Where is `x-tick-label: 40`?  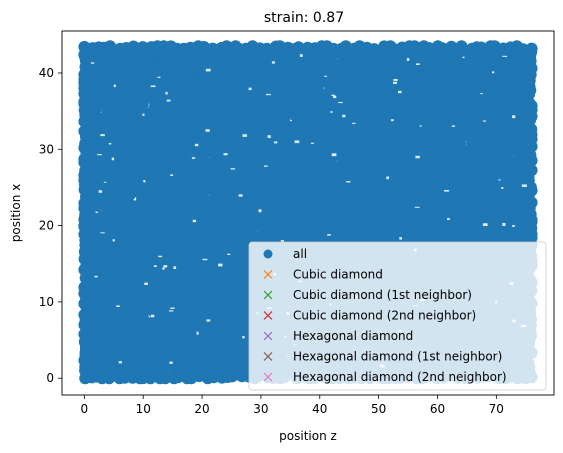
x-tick-label: 40 is located at coordinates (319, 409).